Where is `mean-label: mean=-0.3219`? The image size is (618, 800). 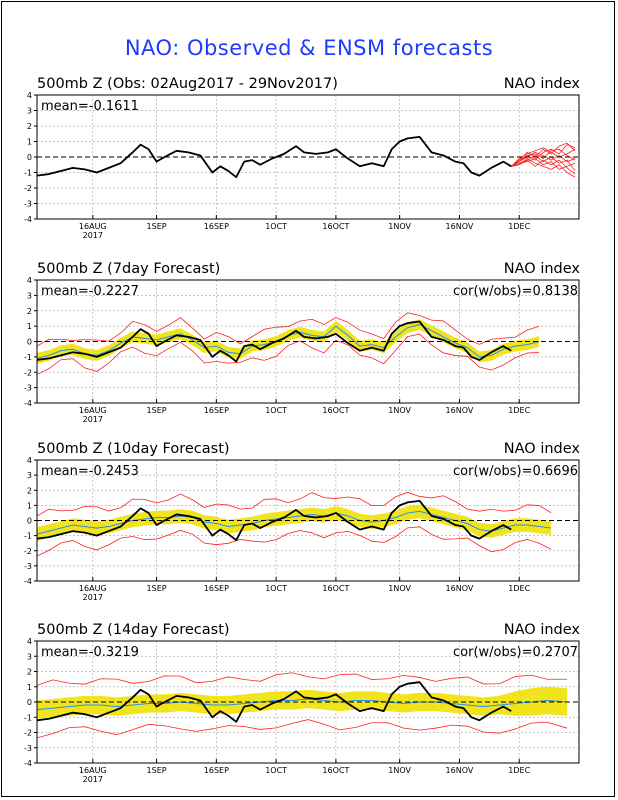
mean-label: mean=-0.3219 is located at coordinates (90, 652).